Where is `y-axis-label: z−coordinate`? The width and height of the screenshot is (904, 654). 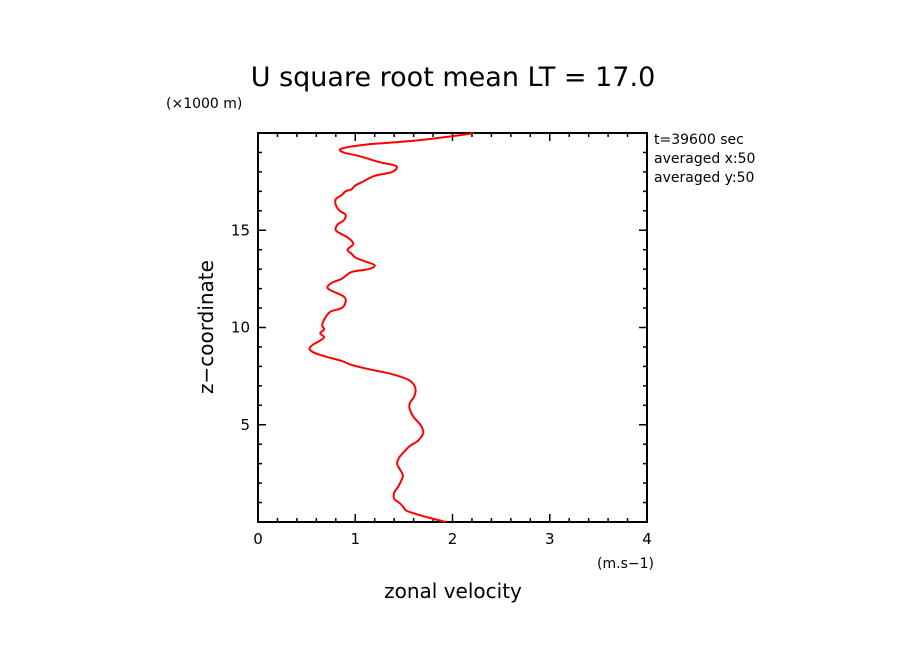
y-axis-label: z−coordinate is located at coordinates (206, 327).